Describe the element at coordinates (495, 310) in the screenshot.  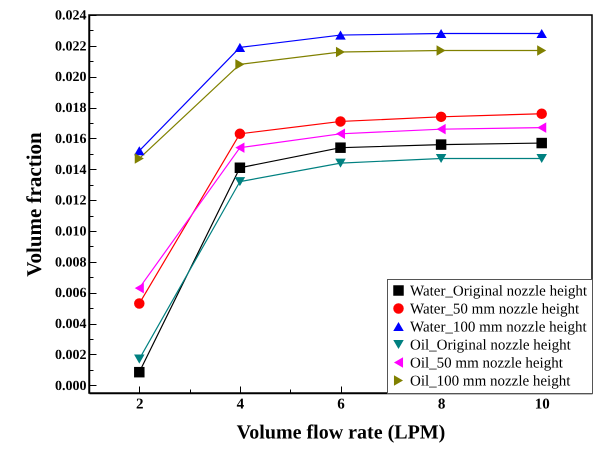
I see `legend-label: Water_50 mm nozzle height` at that location.